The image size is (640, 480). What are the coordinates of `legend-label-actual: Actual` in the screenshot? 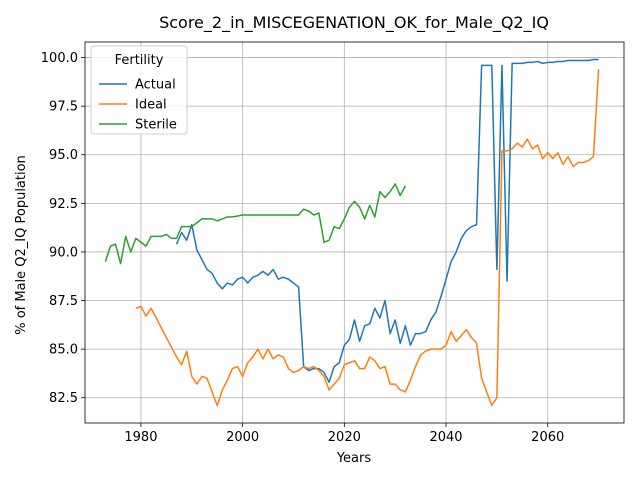 It's located at (155, 85).